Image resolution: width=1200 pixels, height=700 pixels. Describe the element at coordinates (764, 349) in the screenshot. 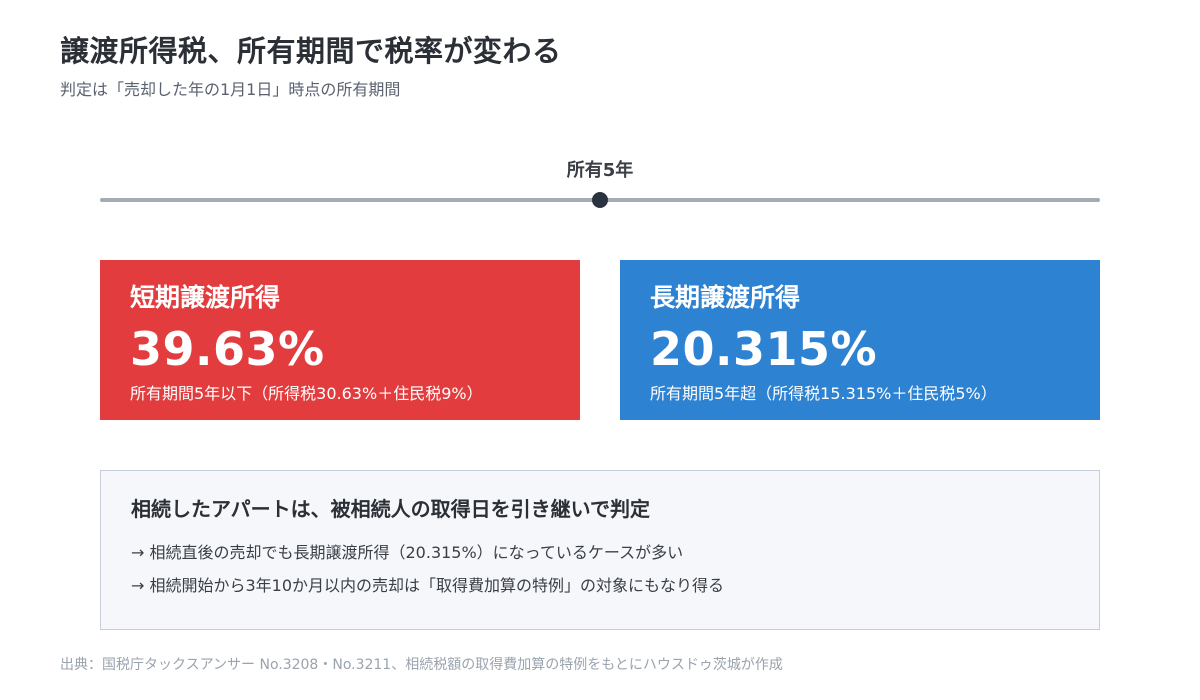

I see `long-term-tax-rate: 20.315%` at that location.